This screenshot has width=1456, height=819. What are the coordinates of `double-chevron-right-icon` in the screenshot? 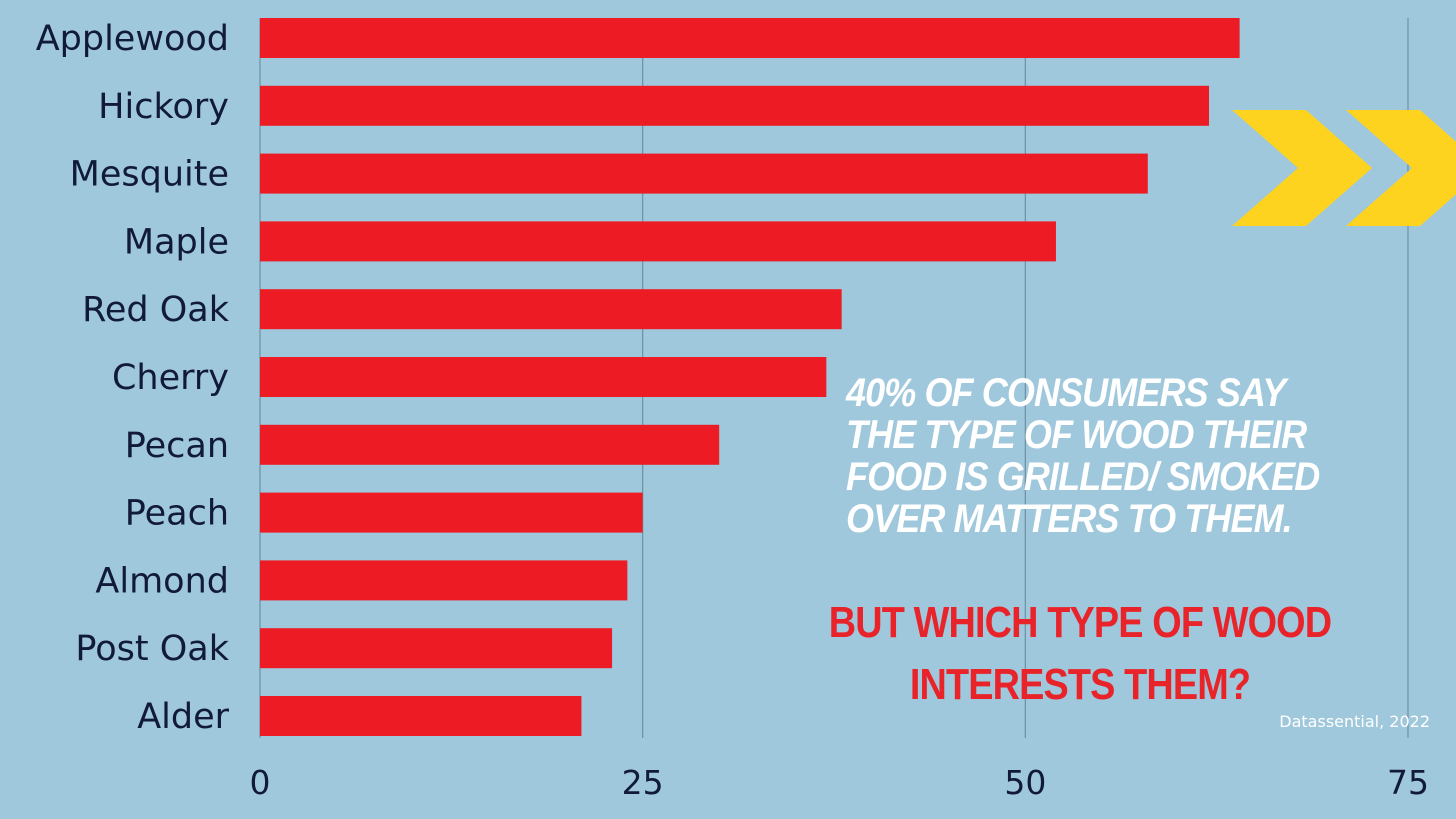 It's located at (1344, 168).